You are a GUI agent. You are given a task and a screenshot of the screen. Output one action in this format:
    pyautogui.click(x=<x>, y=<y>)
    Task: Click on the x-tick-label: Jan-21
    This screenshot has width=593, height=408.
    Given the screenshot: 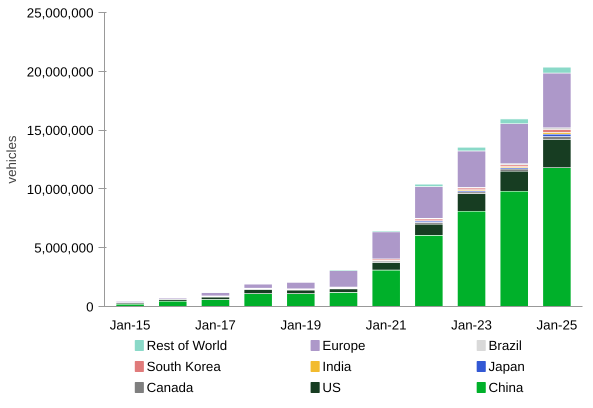 What is the action you would take?
    pyautogui.click(x=386, y=325)
    